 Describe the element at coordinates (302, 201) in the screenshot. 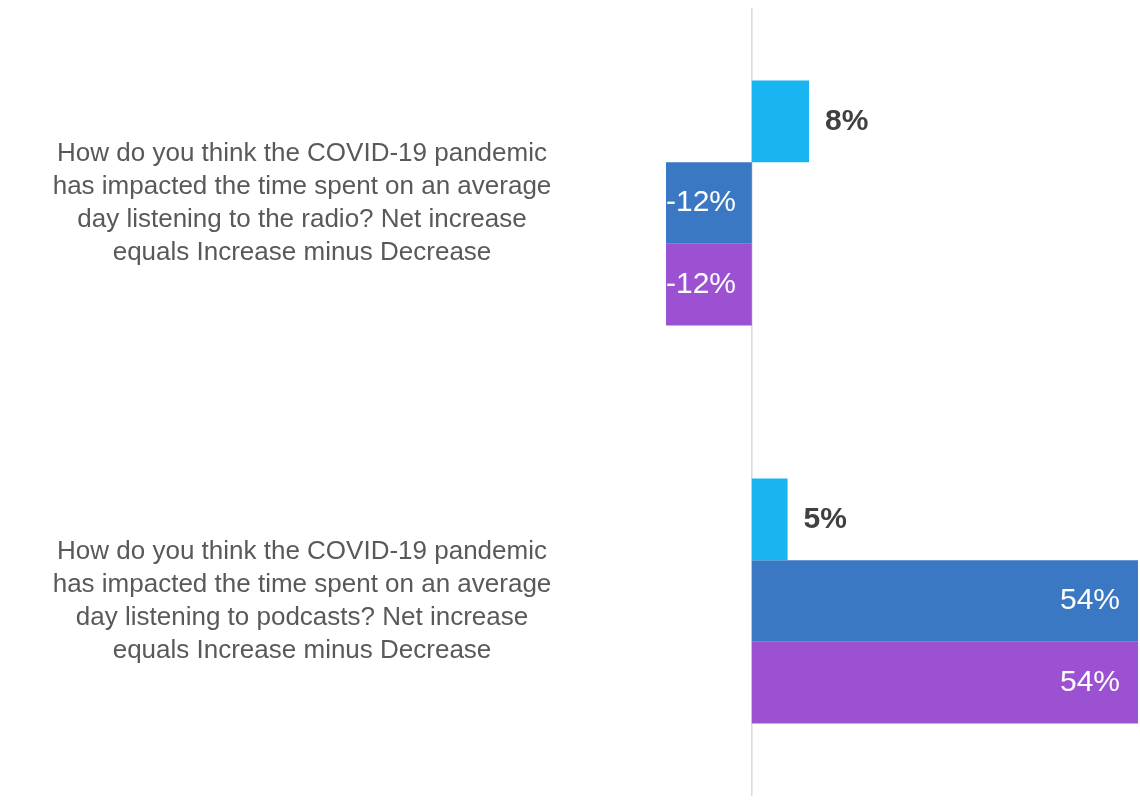

I see `y-tick-label: How do you think the COVID-19 pandemic has impacted the time spent on an average day listening to the radio? Net increase equals Increase minus Decrease` at that location.